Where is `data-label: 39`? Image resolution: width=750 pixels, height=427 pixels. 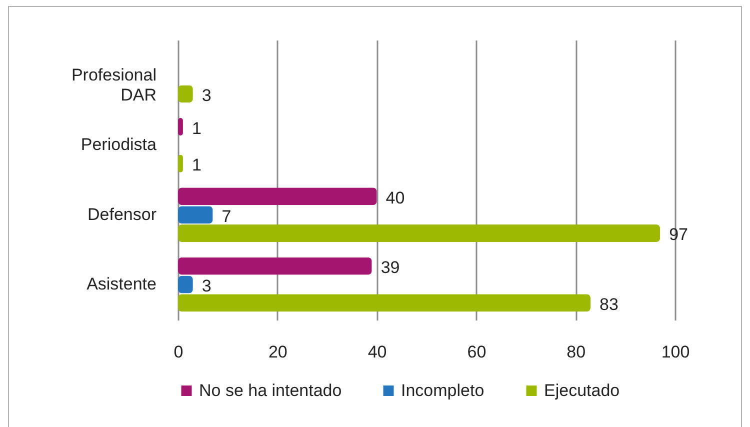
data-label: 39 is located at coordinates (390, 268).